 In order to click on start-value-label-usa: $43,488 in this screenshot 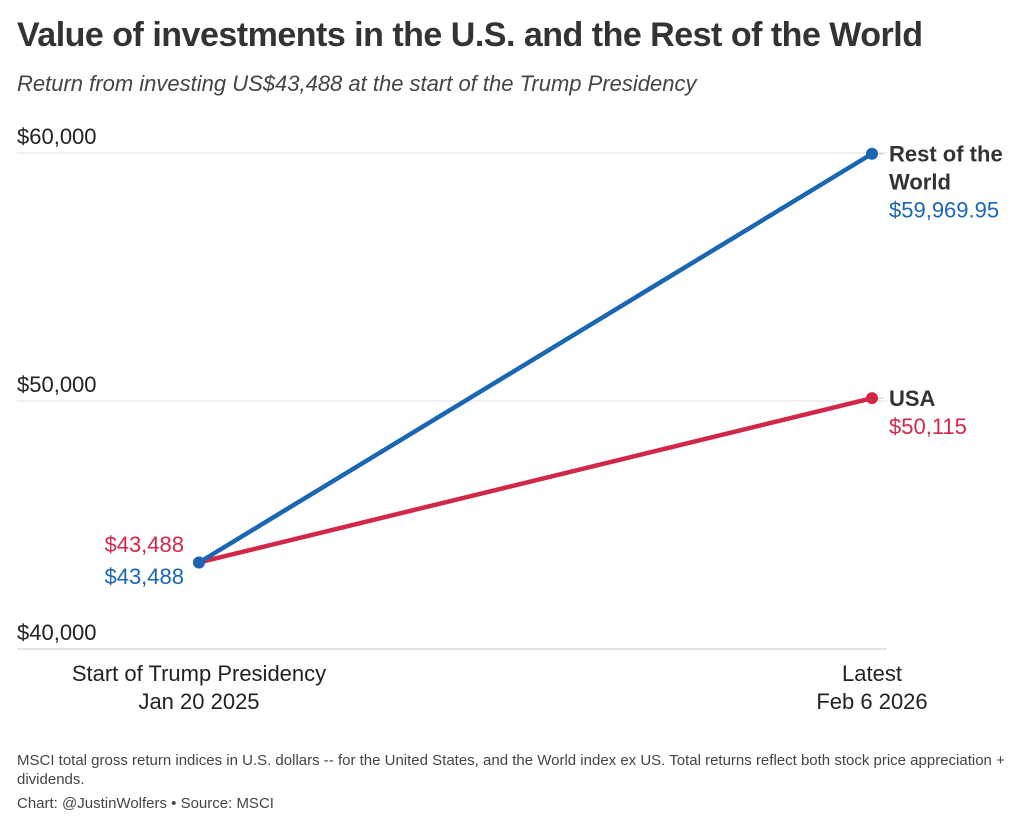, I will do `click(144, 544)`.